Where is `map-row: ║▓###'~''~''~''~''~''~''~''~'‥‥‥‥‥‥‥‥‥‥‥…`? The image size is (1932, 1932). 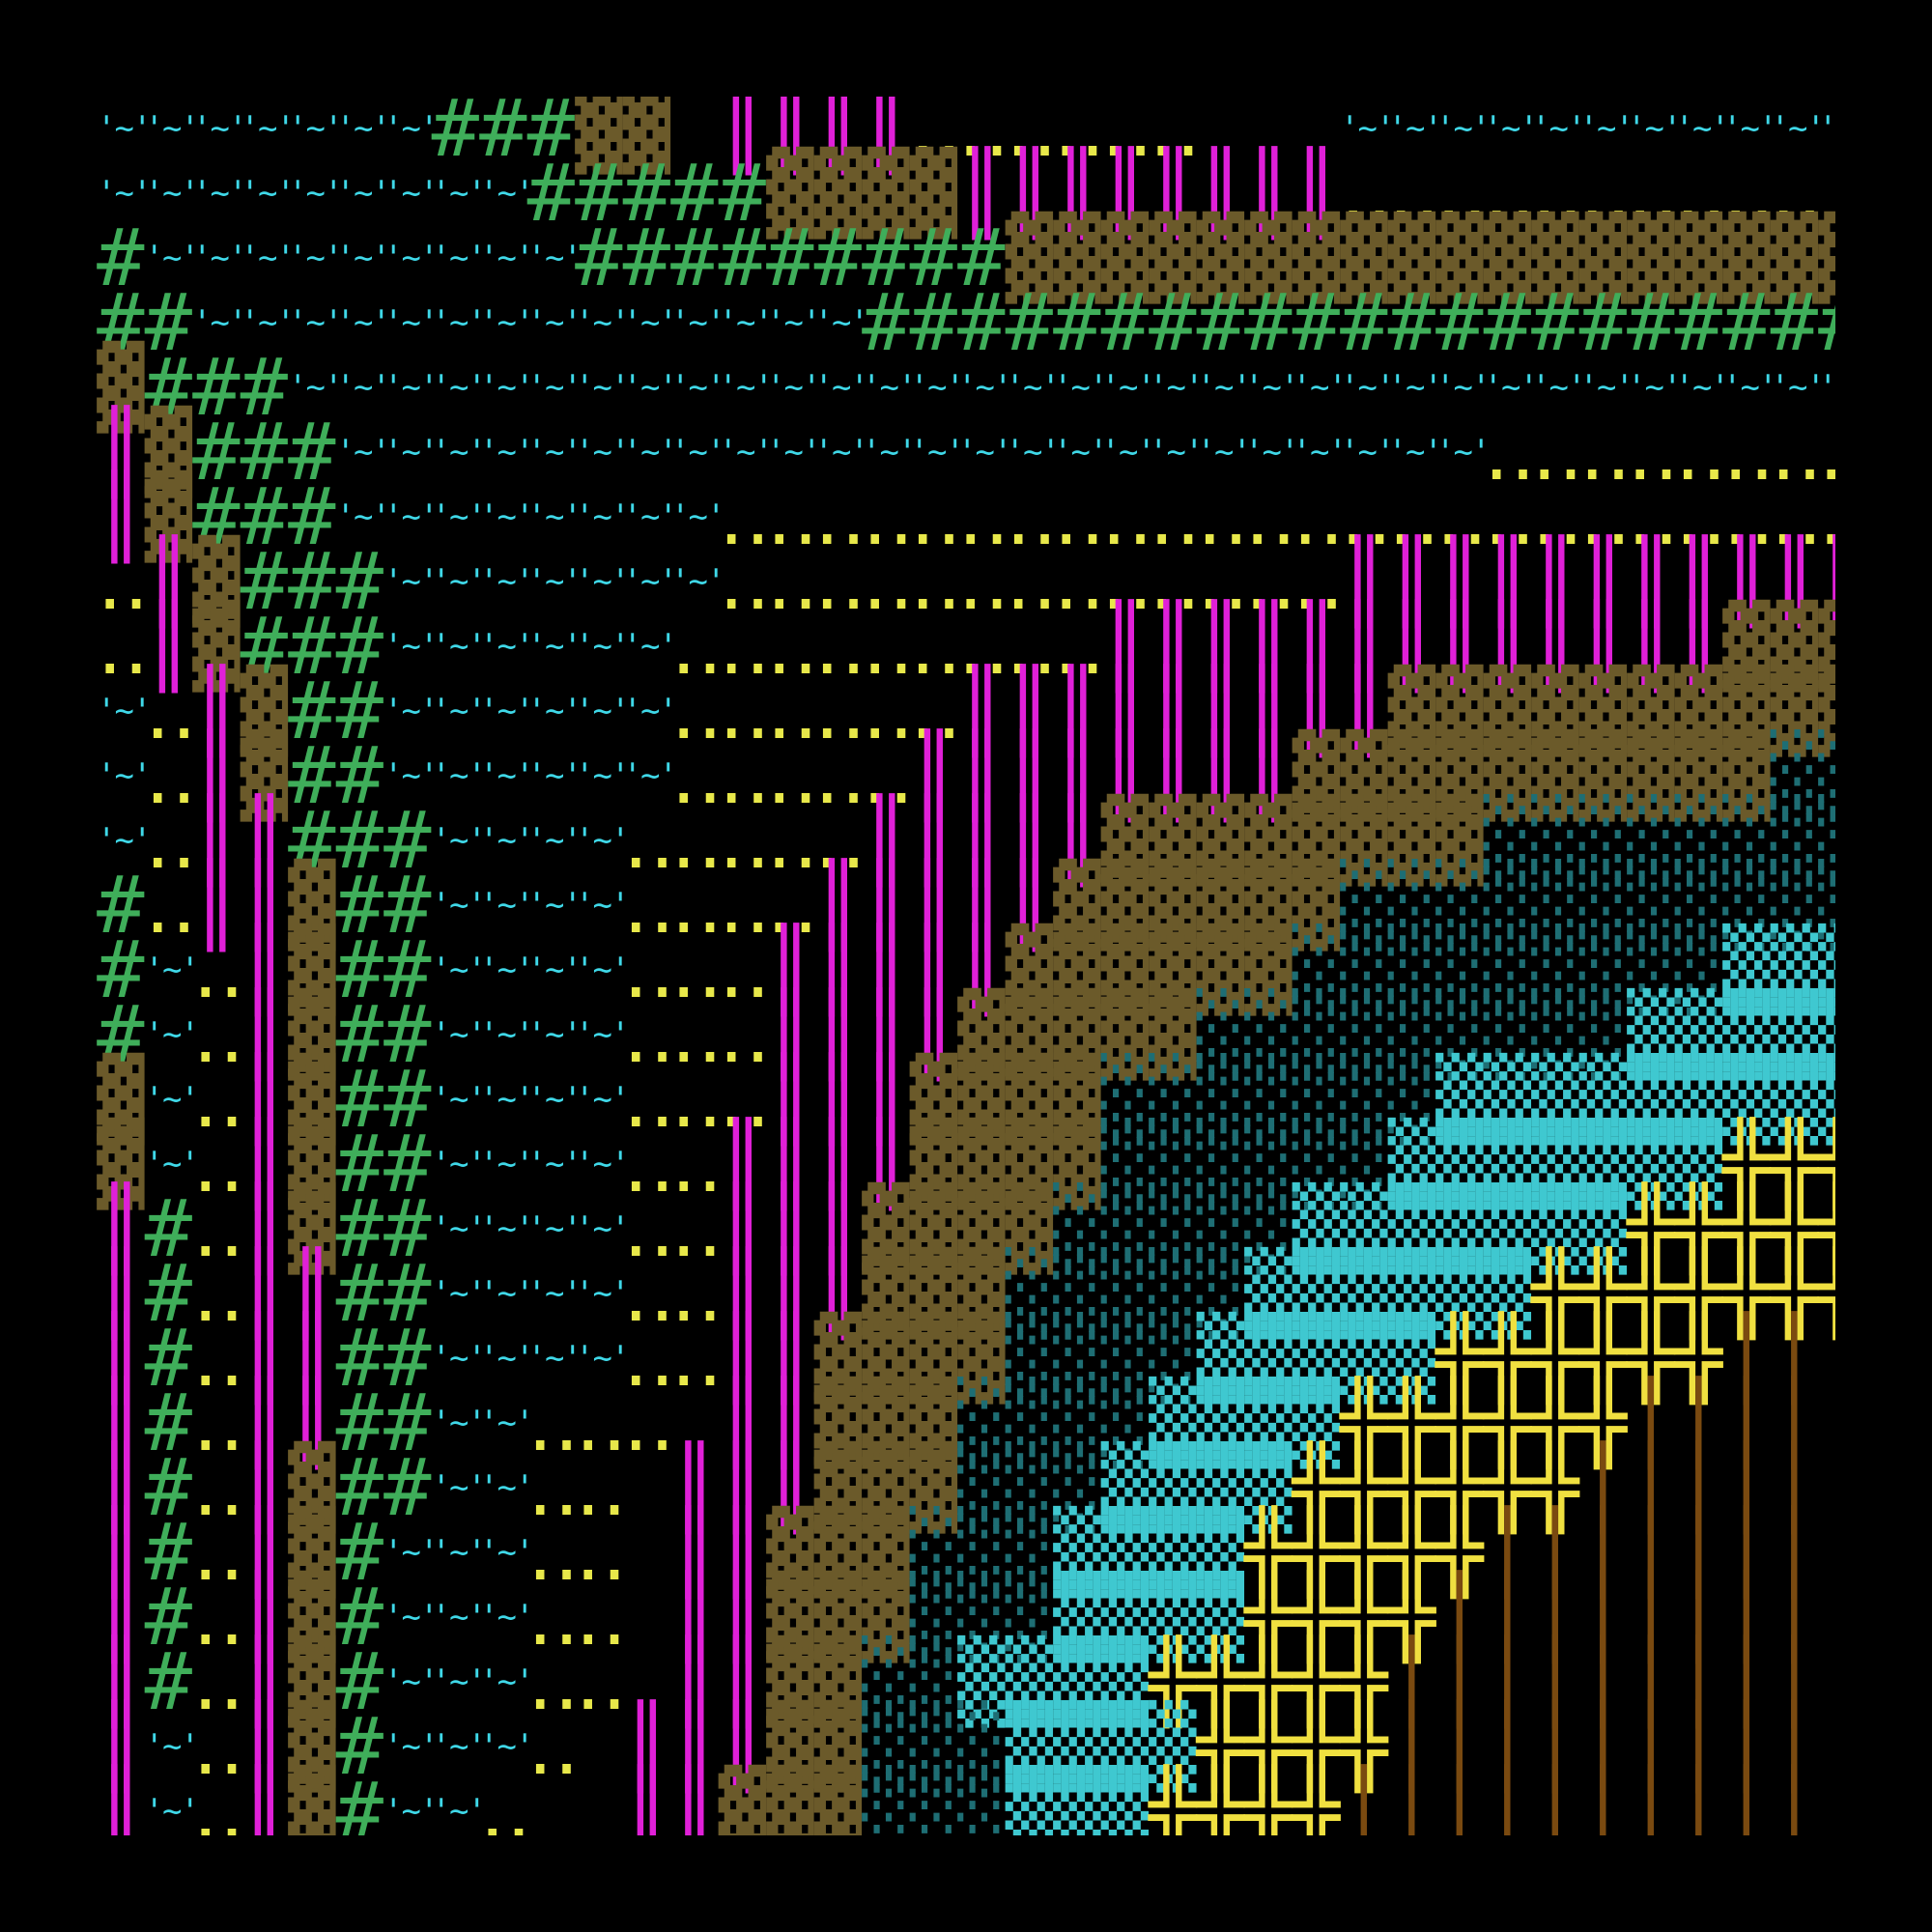
map-row: ║▓###'~''~''~''~''~''~''~''~'‥‥‥‥‥‥‥‥‥‥‥… is located at coordinates (966, 517).